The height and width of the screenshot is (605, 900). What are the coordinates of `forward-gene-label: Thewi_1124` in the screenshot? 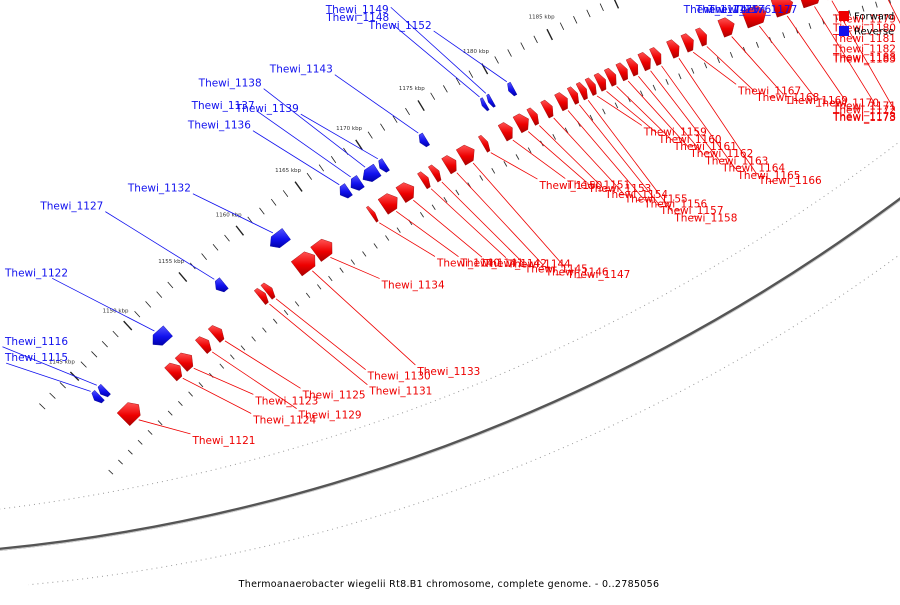 It's located at (284, 421).